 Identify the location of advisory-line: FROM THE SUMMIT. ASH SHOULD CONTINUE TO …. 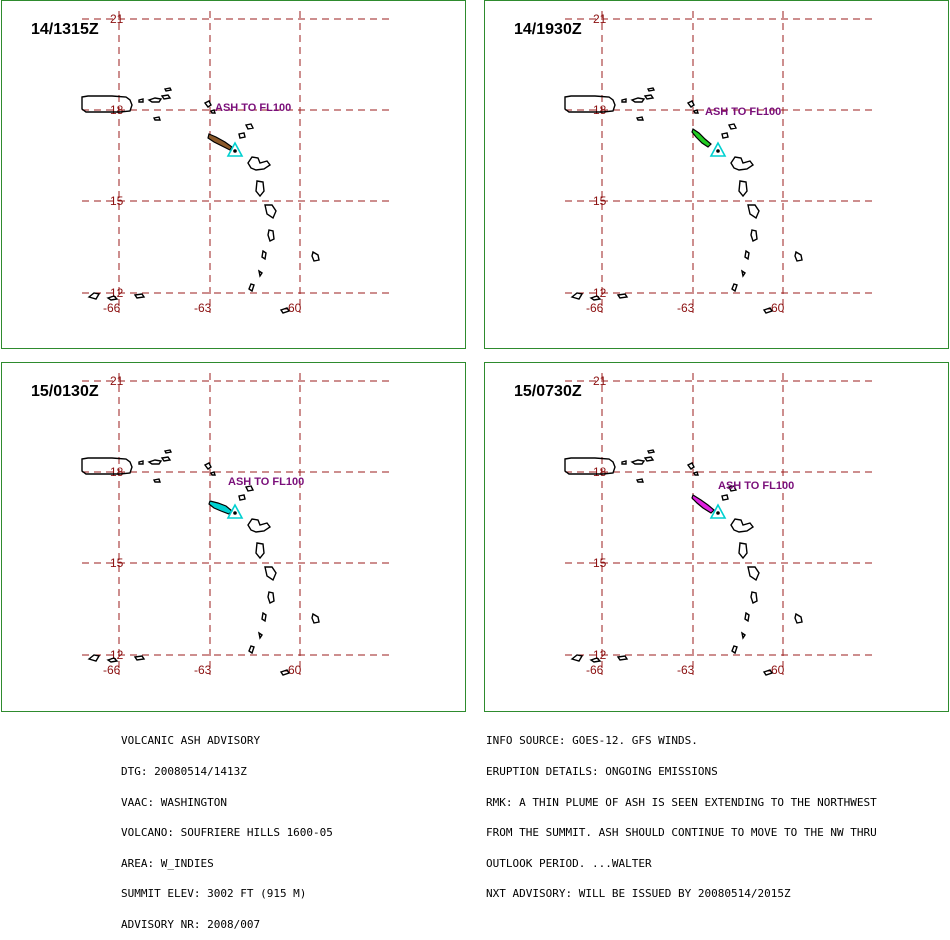
(681, 833).